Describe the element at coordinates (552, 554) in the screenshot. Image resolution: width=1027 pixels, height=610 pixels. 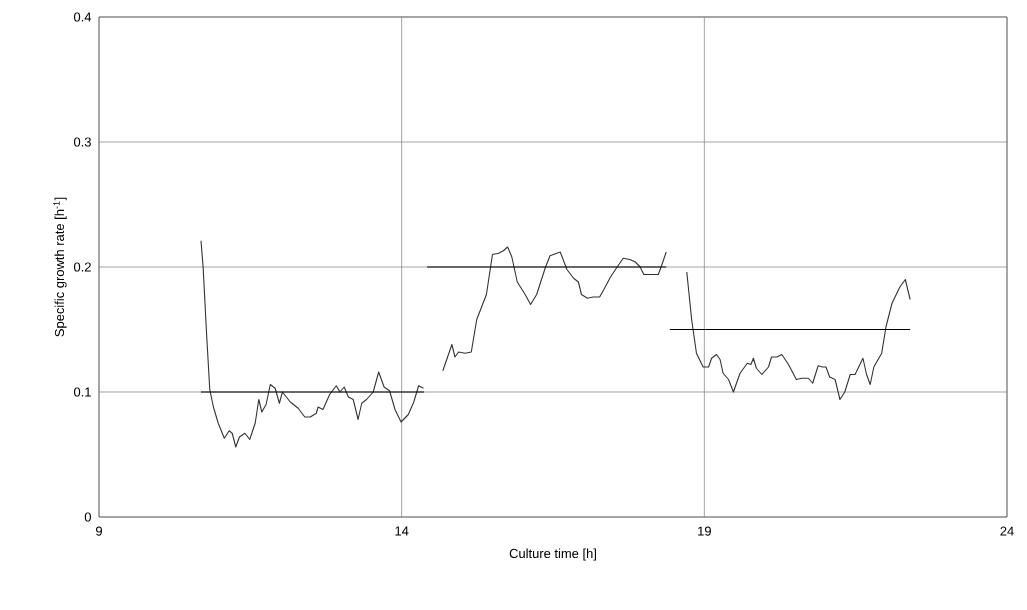
I see `x-axis-title: Culture time [h]` at that location.